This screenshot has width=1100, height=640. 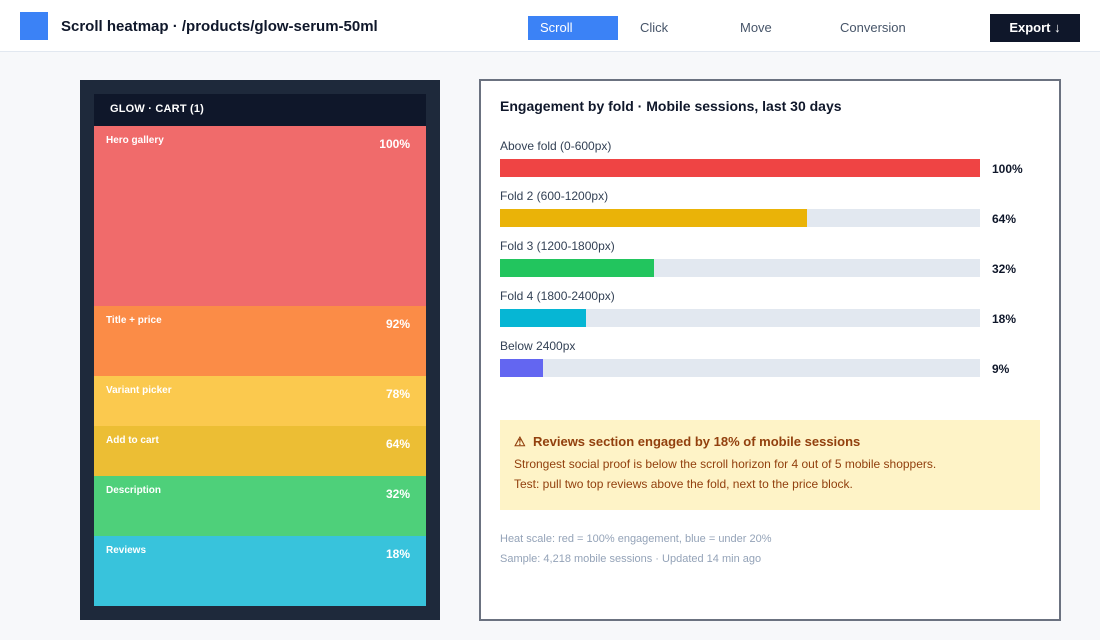 I want to click on section-label: Add to cart, so click(x=132, y=440).